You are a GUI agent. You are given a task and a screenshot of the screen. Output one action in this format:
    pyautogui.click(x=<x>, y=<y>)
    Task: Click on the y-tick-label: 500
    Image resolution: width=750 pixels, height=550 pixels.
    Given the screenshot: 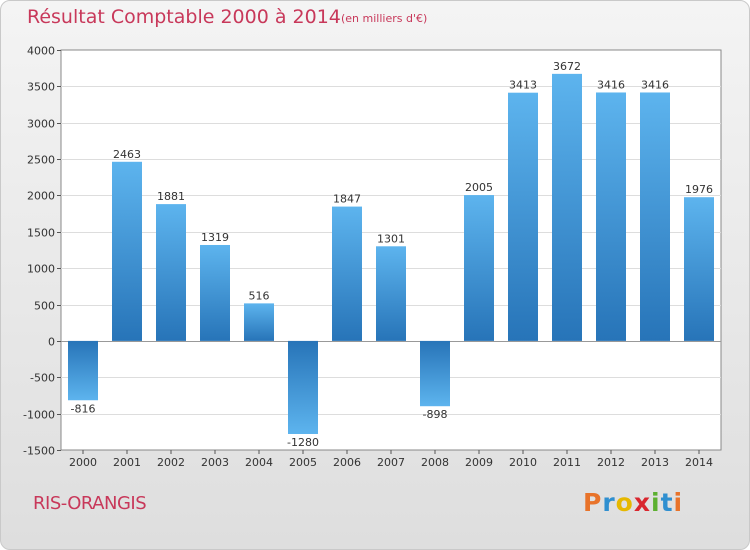 What is the action you would take?
    pyautogui.click(x=44, y=306)
    